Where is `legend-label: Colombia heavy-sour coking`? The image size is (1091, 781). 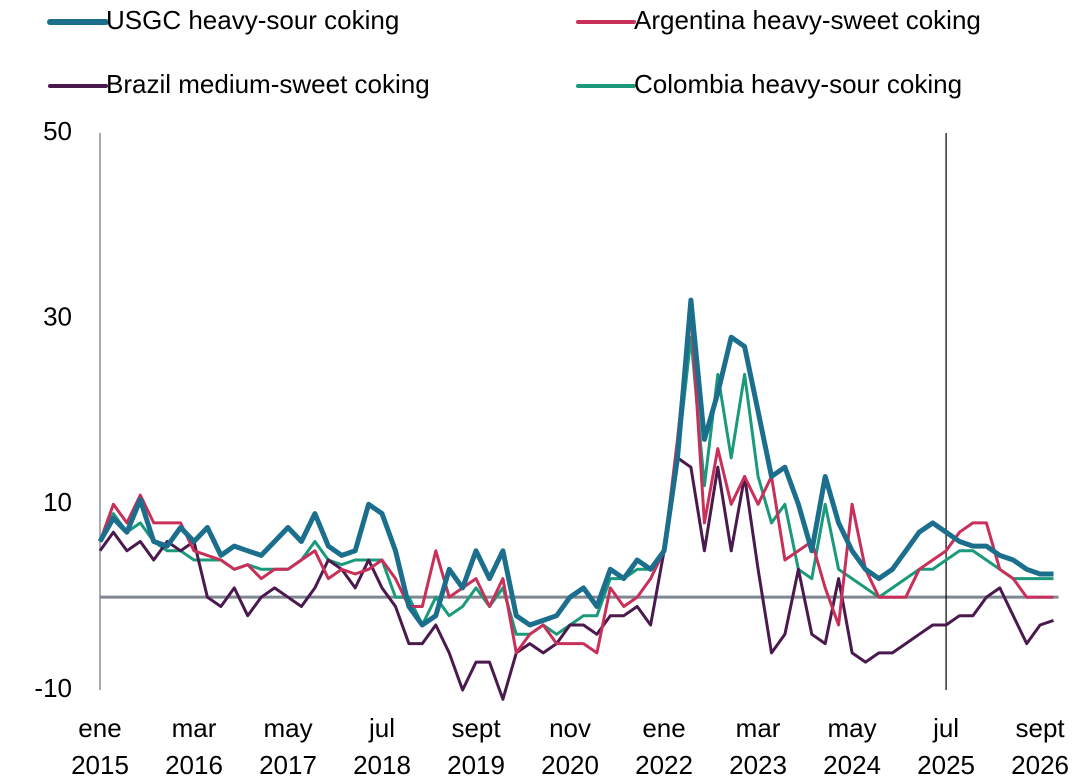
legend-label: Colombia heavy-sour coking is located at coordinates (798, 84).